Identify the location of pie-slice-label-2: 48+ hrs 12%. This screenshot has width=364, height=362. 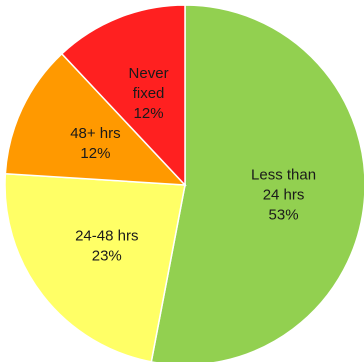
(95, 143).